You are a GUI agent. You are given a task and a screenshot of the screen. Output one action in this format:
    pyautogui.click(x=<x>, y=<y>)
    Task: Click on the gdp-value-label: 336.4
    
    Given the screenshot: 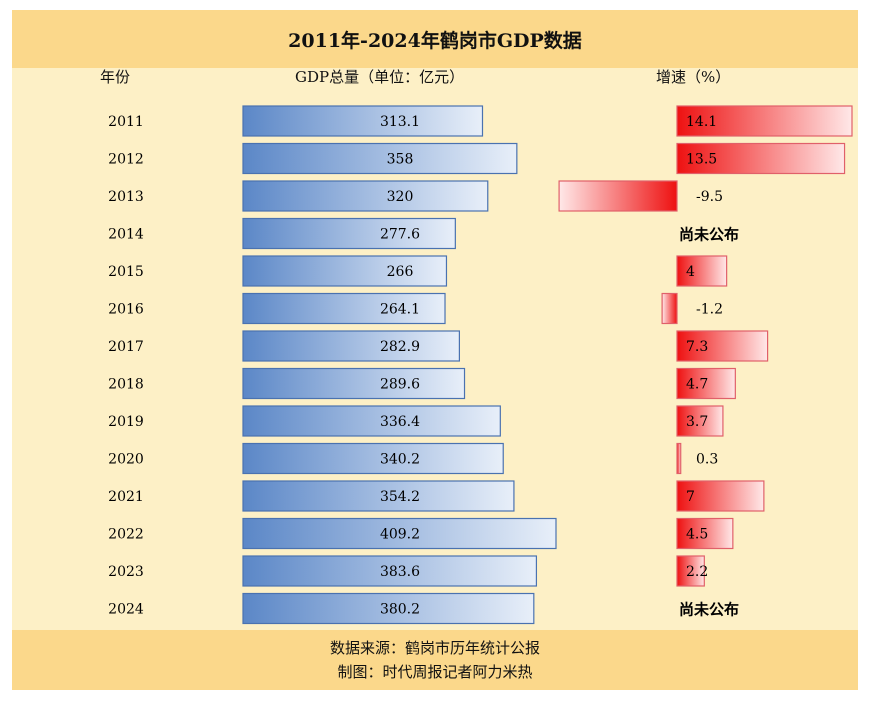 What is the action you would take?
    pyautogui.click(x=400, y=422)
    